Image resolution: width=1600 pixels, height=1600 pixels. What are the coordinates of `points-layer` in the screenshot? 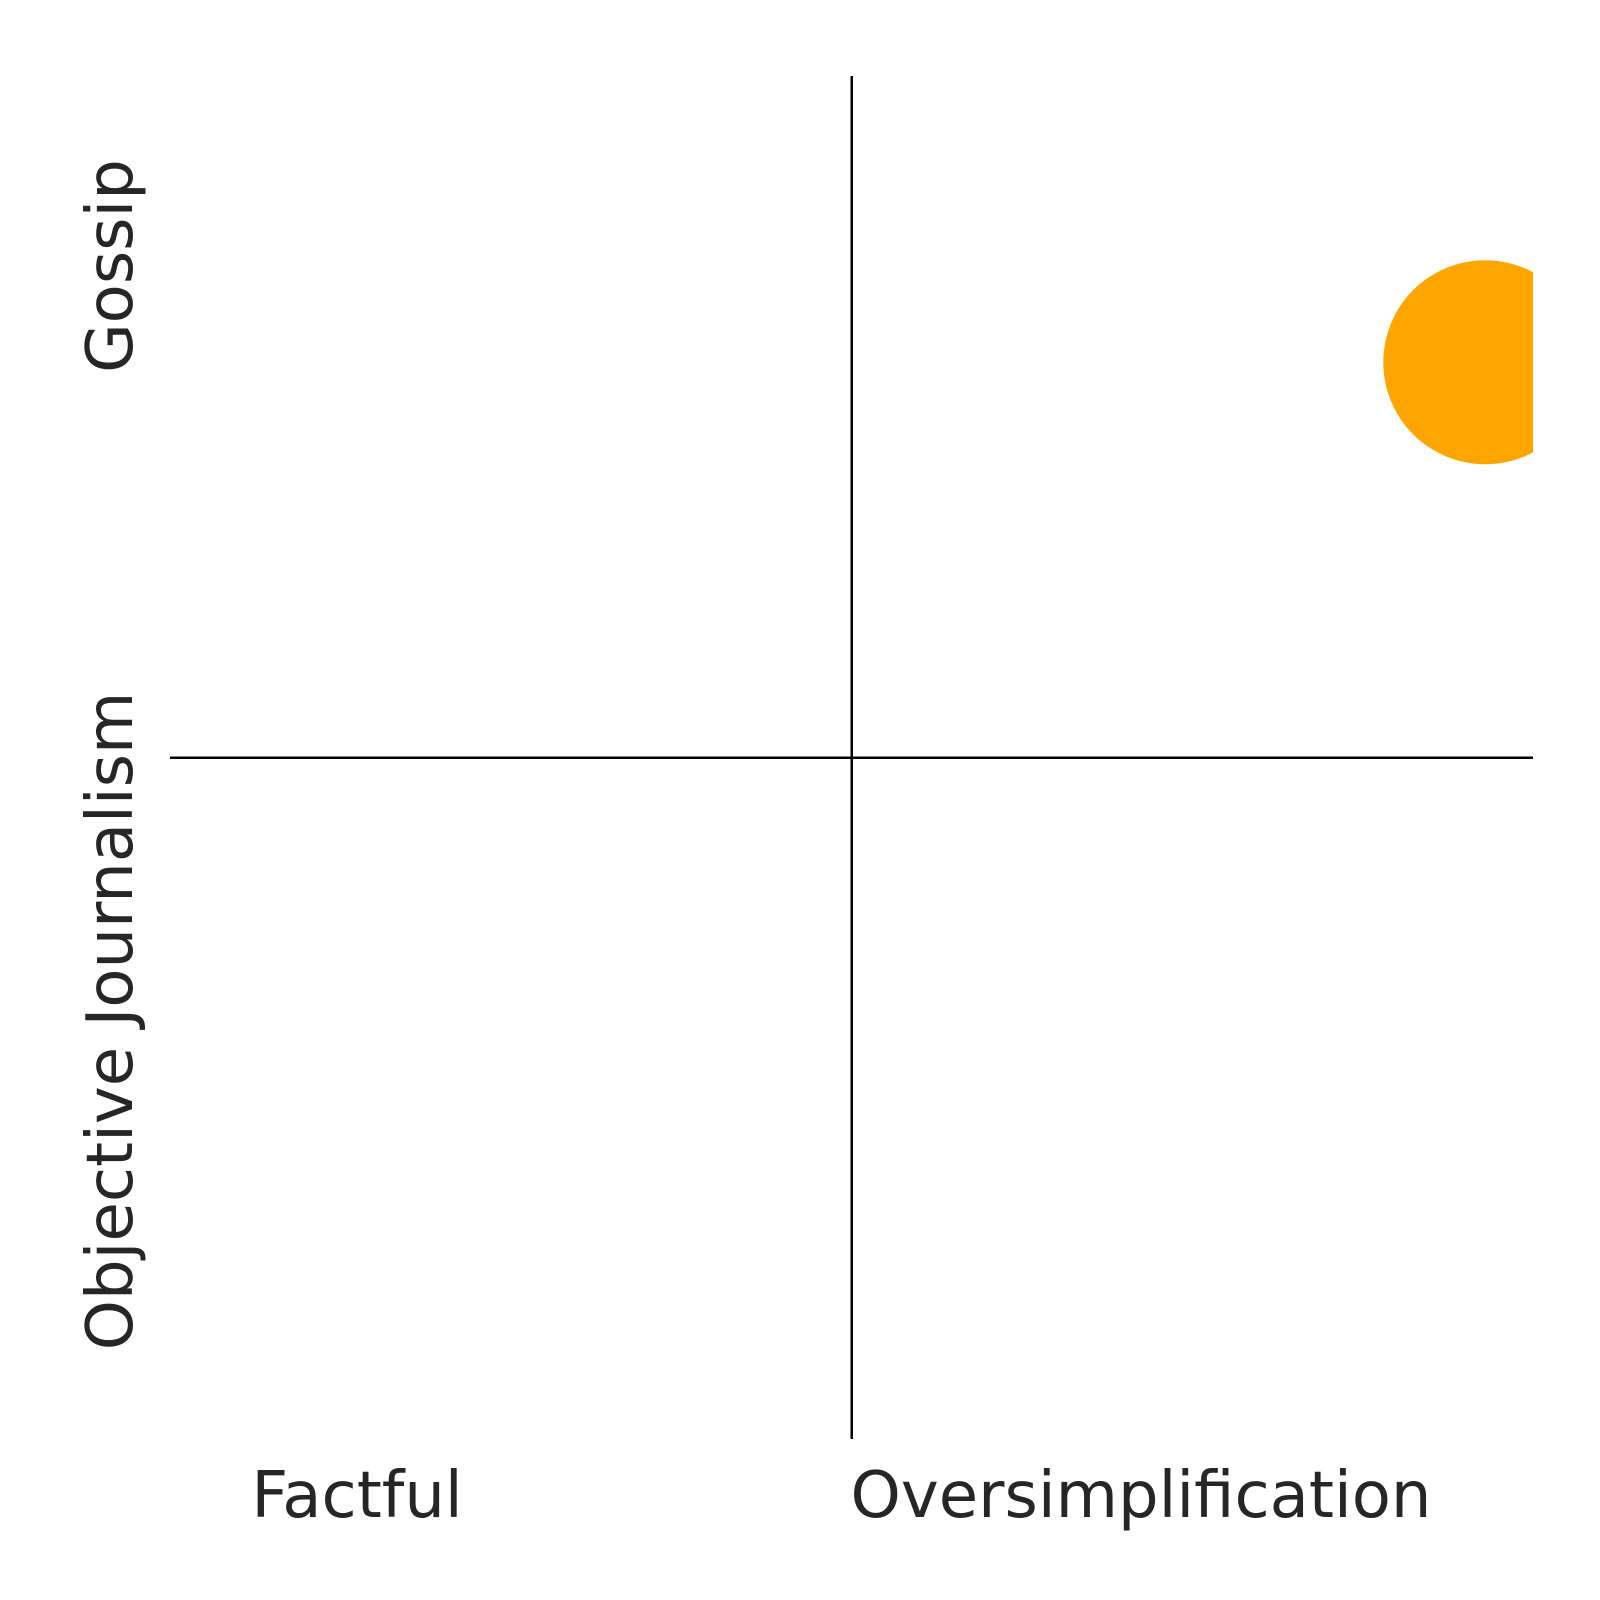 It's located at (1458, 362).